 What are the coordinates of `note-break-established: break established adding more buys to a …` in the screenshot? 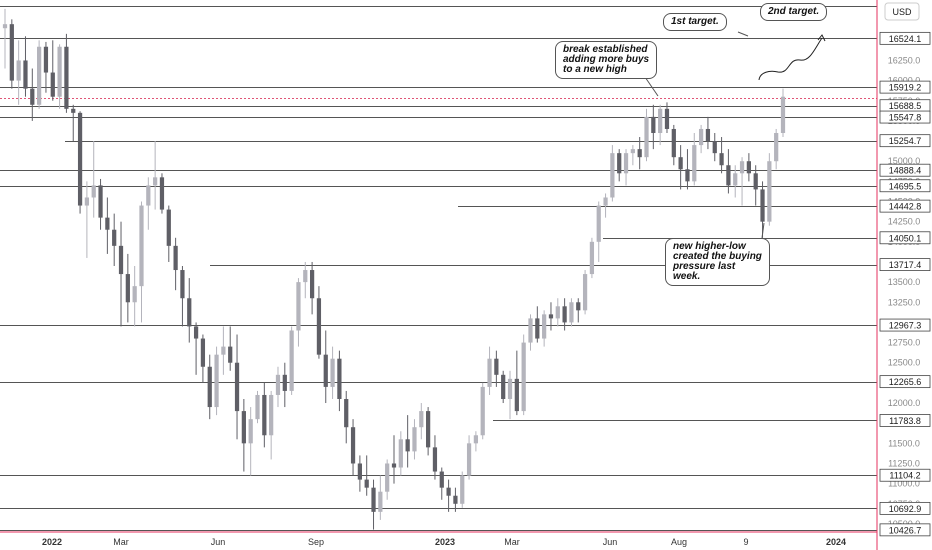 It's located at (606, 60).